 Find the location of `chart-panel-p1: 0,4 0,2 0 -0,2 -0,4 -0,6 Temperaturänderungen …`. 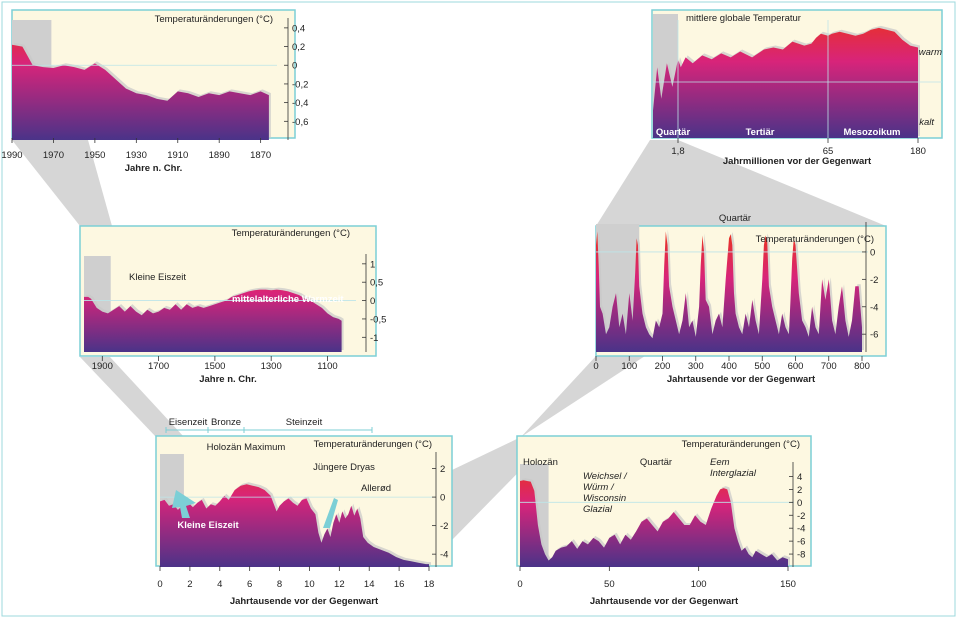

chart-panel-p1: 0,4 0,2 0 -0,2 -0,4 -0,6 Temperaturänderungen … is located at coordinates (154, 91).